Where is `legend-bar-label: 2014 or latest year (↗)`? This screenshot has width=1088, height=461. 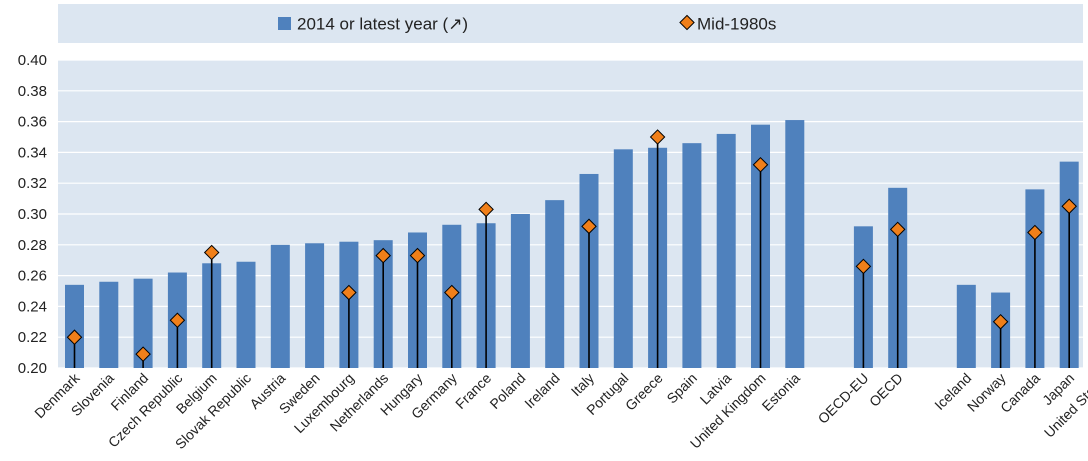 legend-bar-label: 2014 or latest year (↗) is located at coordinates (382, 24).